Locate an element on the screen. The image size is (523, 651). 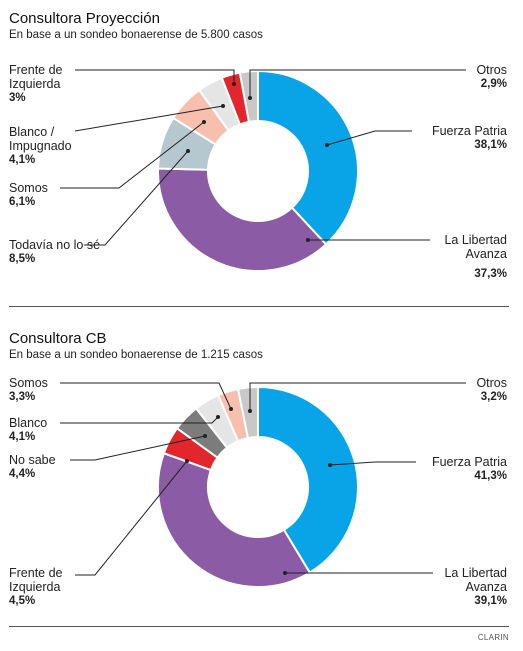
slice-otros is located at coordinates (247, 412).